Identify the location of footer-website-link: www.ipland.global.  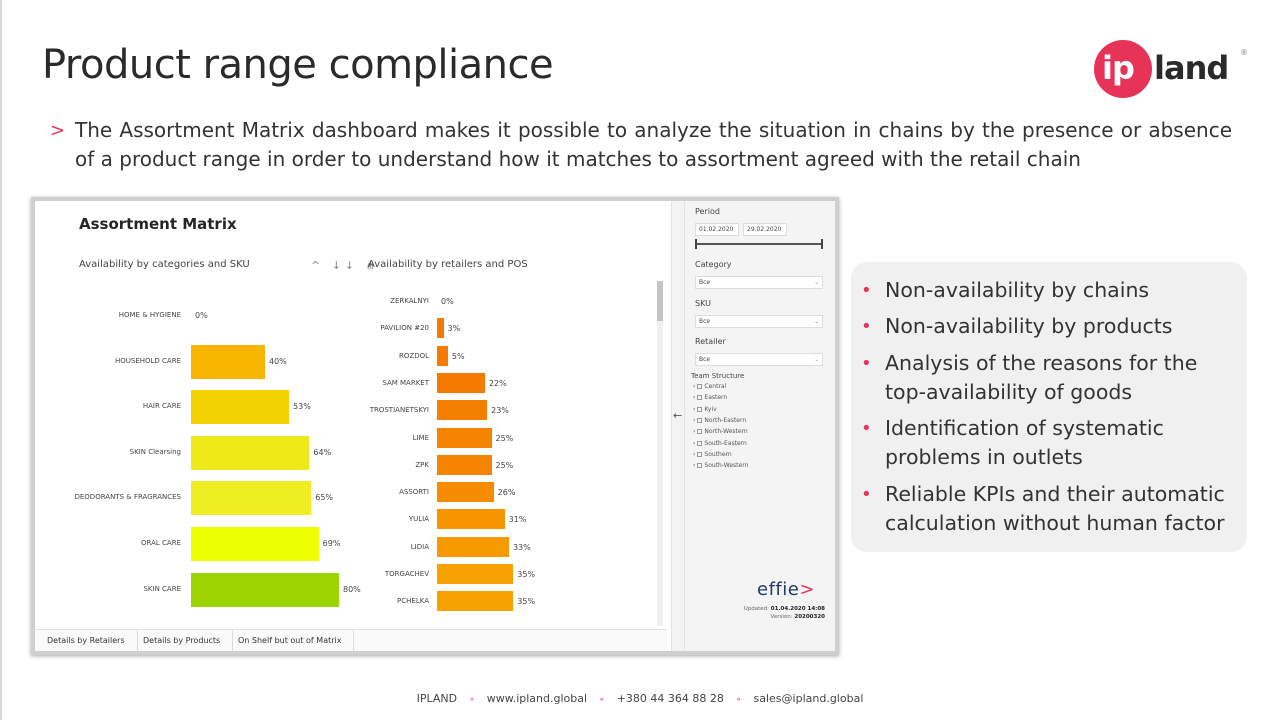
(537, 698).